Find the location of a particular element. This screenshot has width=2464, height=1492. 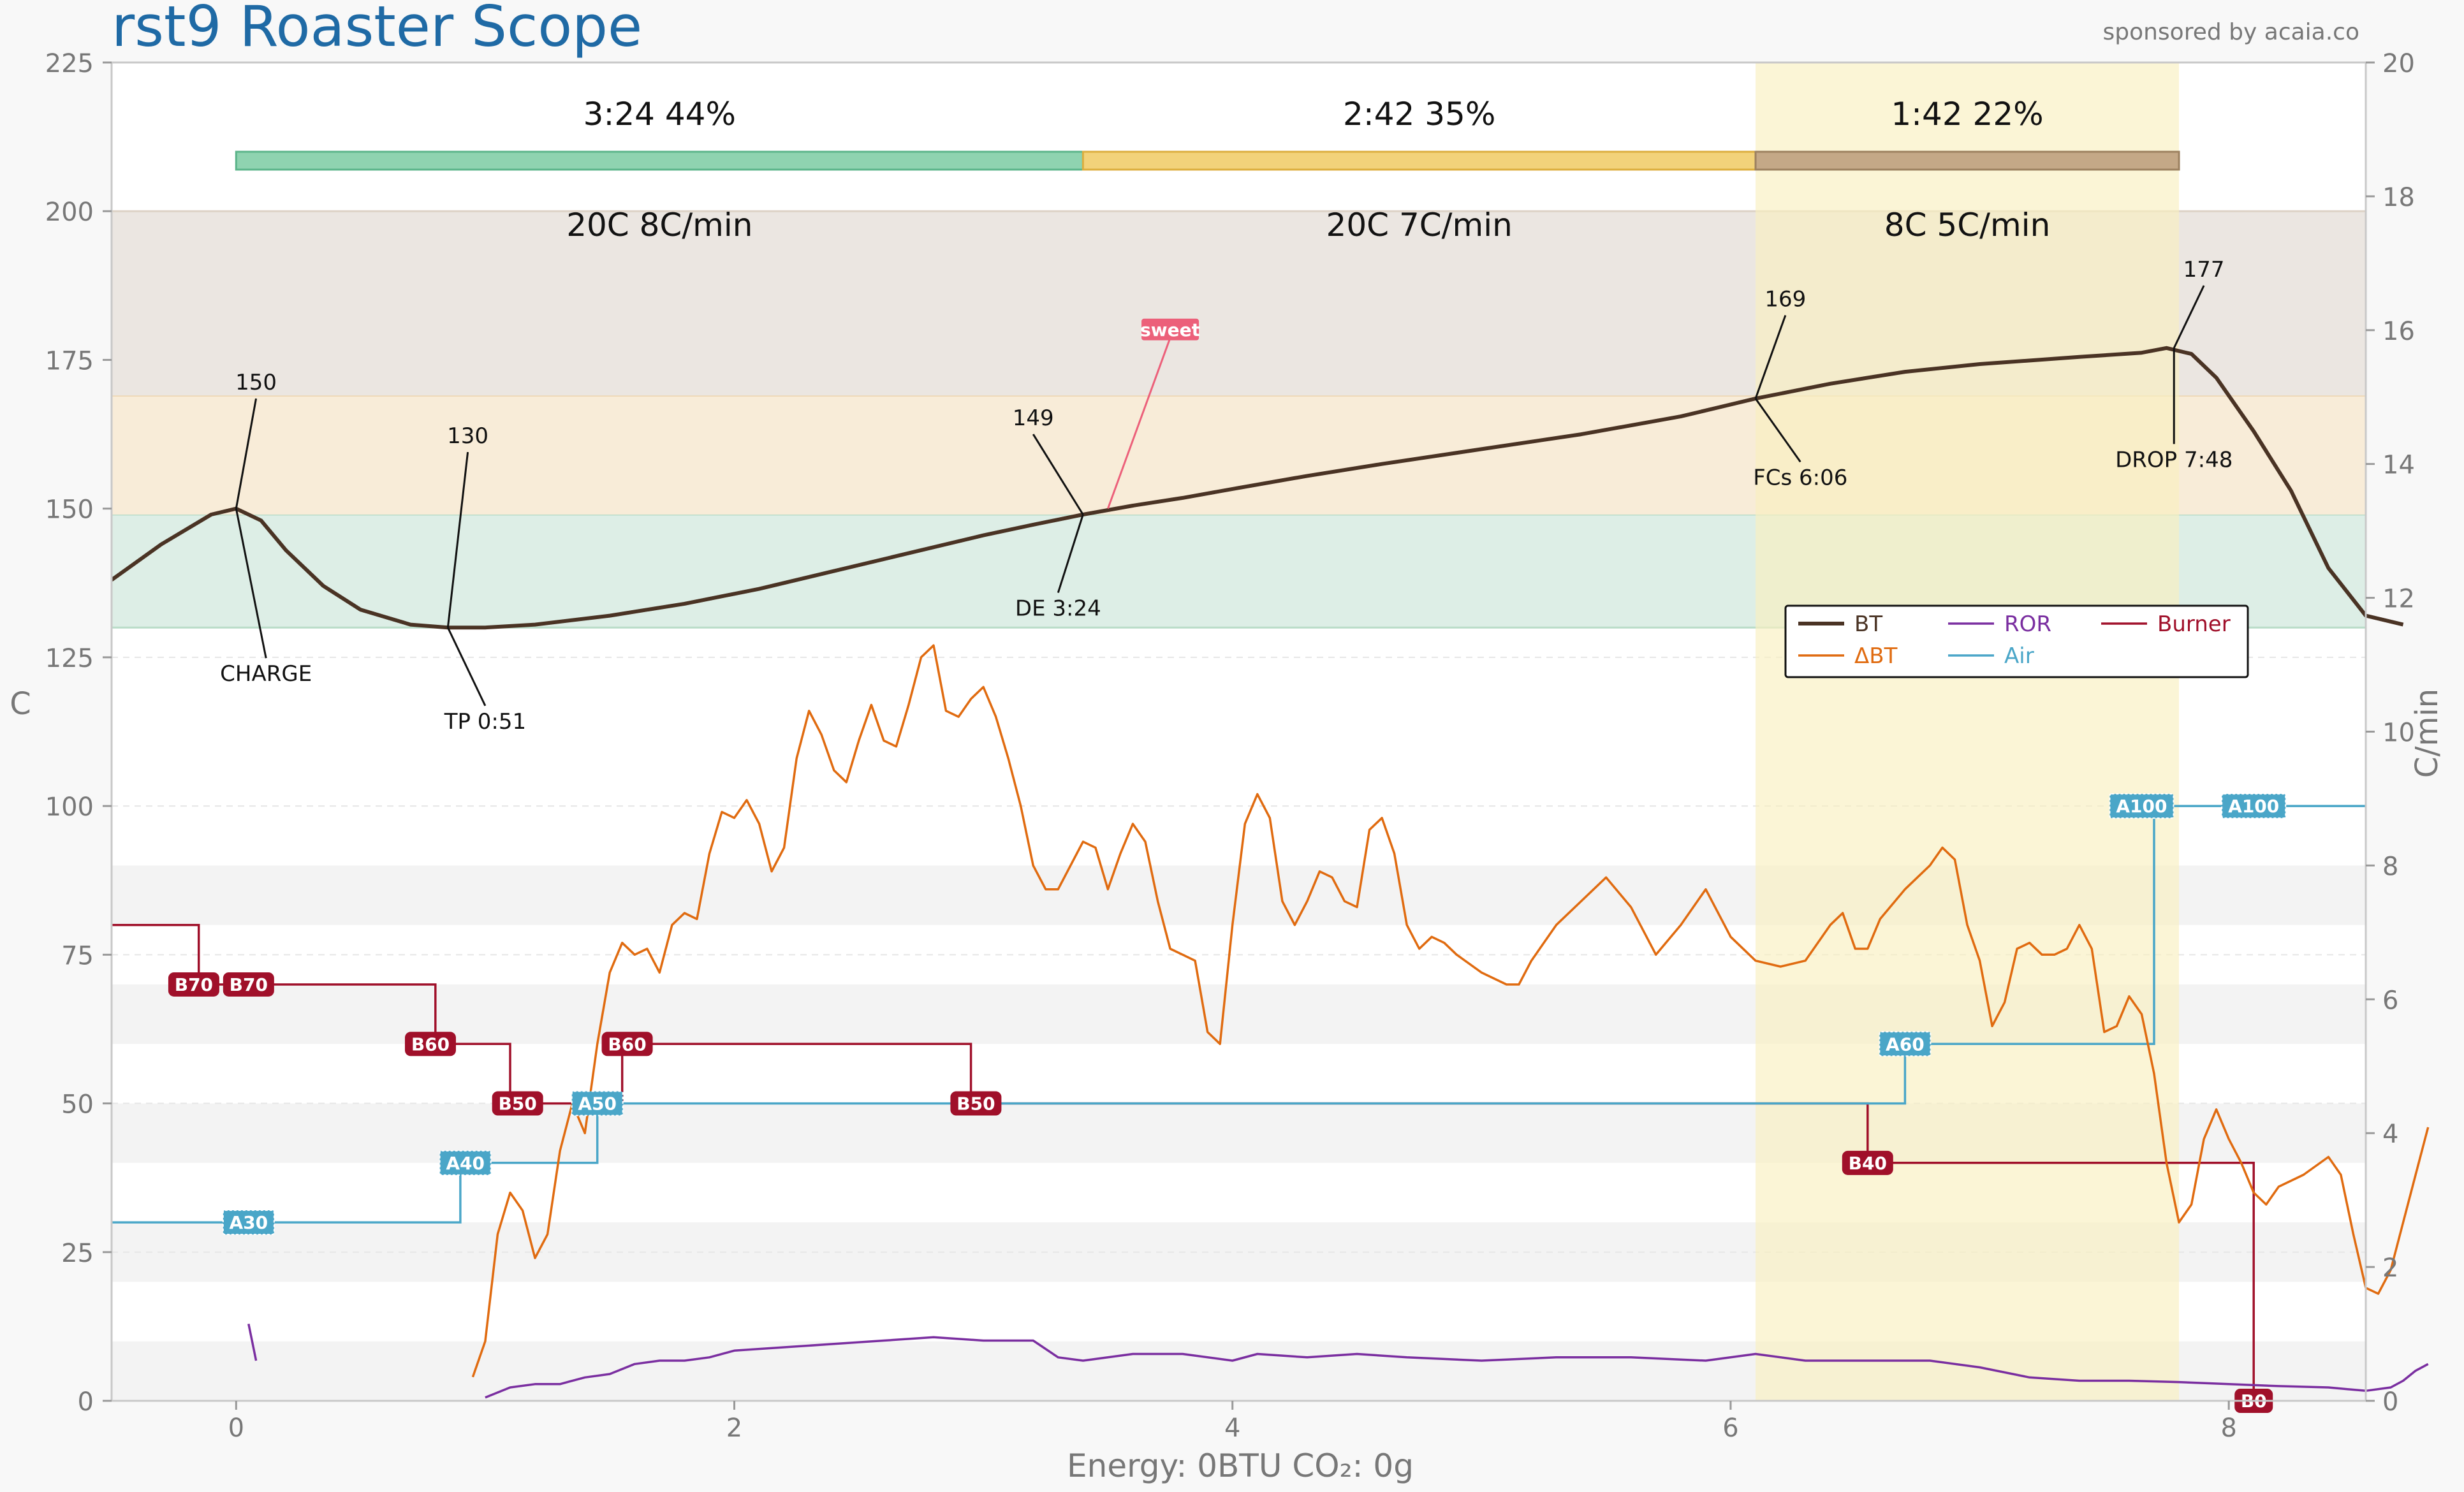

y-tick-label: 175 is located at coordinates (69, 361).